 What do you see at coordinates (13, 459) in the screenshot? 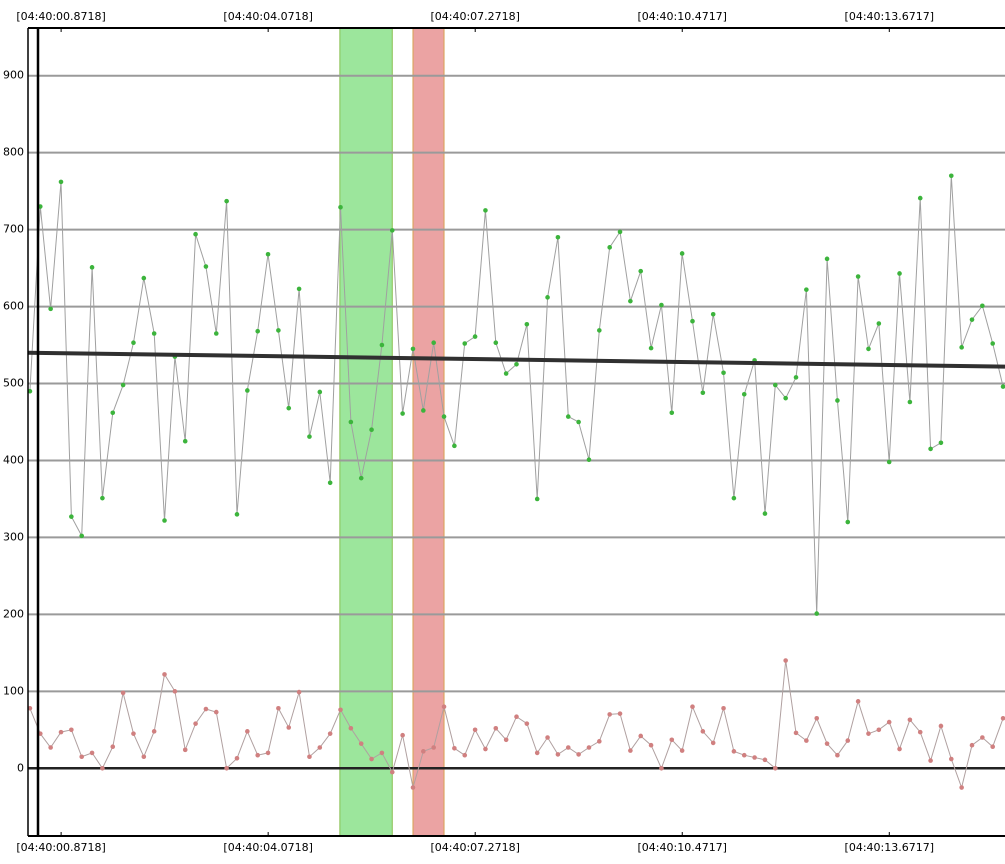
I see `y-tick-label: 400` at bounding box center [13, 459].